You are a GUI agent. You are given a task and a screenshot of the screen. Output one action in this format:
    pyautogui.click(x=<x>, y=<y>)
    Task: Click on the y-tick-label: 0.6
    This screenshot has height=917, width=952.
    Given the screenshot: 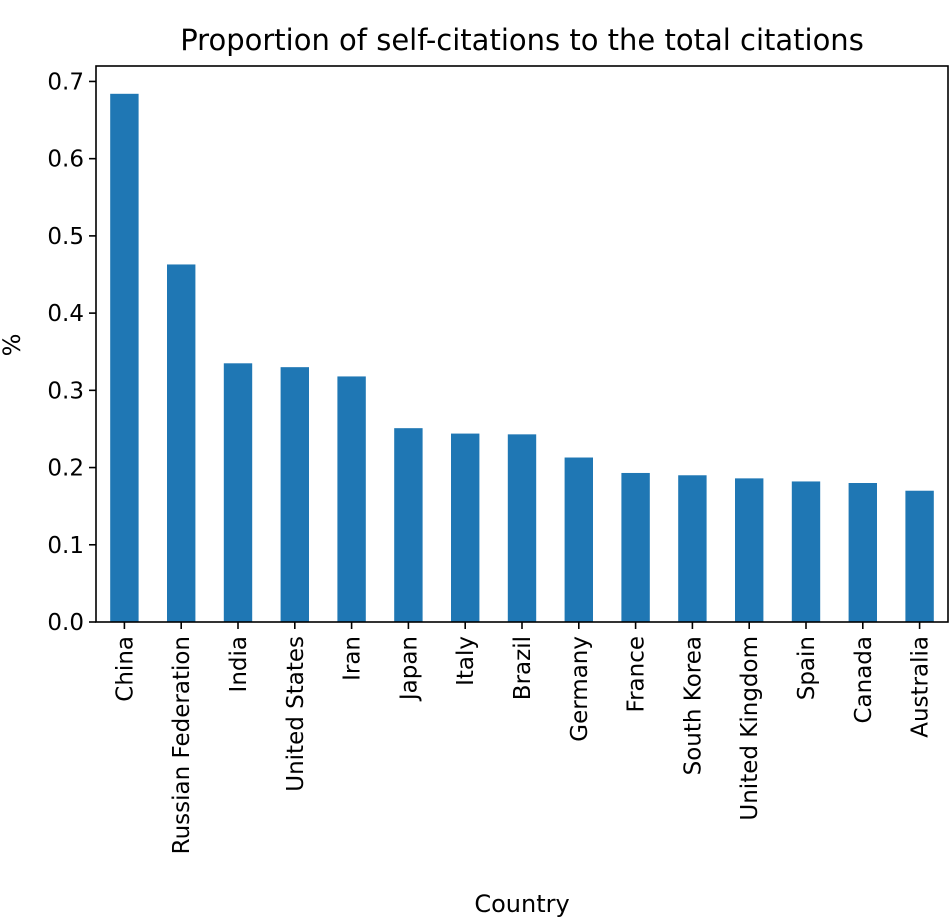 What is the action you would take?
    pyautogui.click(x=65, y=160)
    